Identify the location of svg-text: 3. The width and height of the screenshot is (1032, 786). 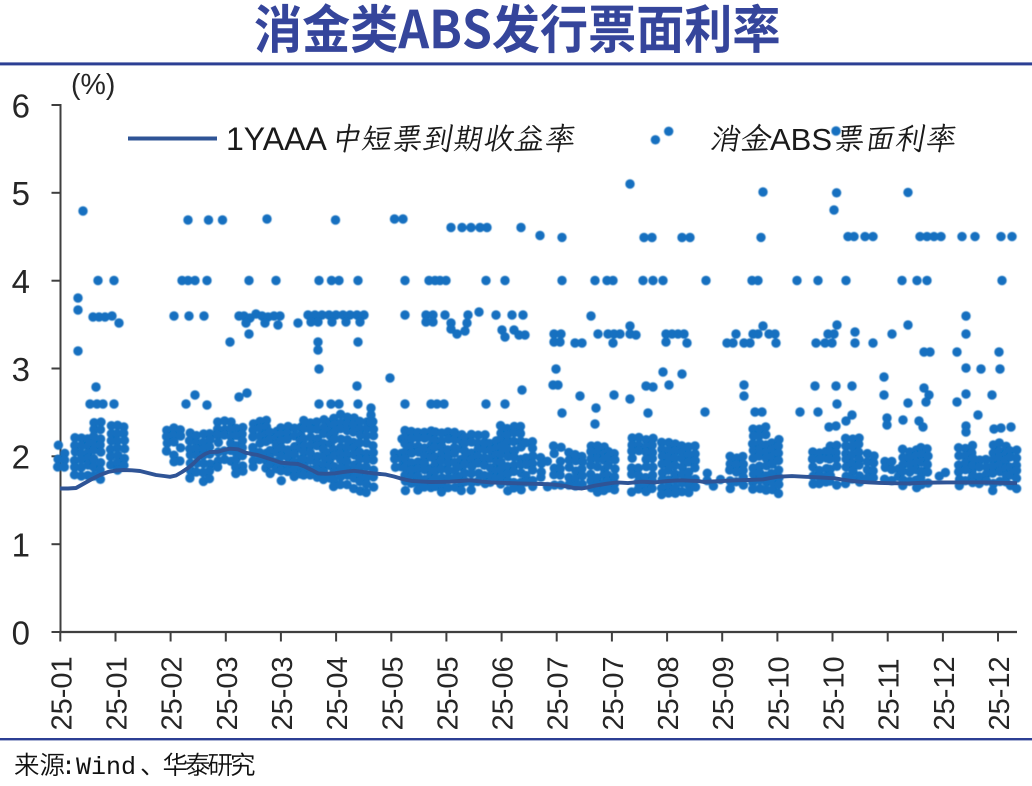
(21, 369).